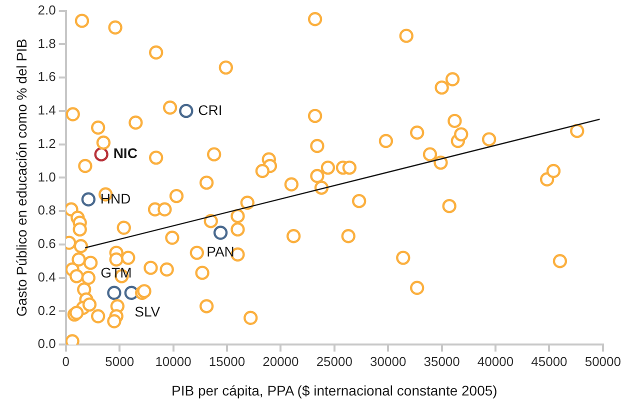 The image size is (624, 410). I want to click on y-tick-label: 1.8, so click(47, 43).